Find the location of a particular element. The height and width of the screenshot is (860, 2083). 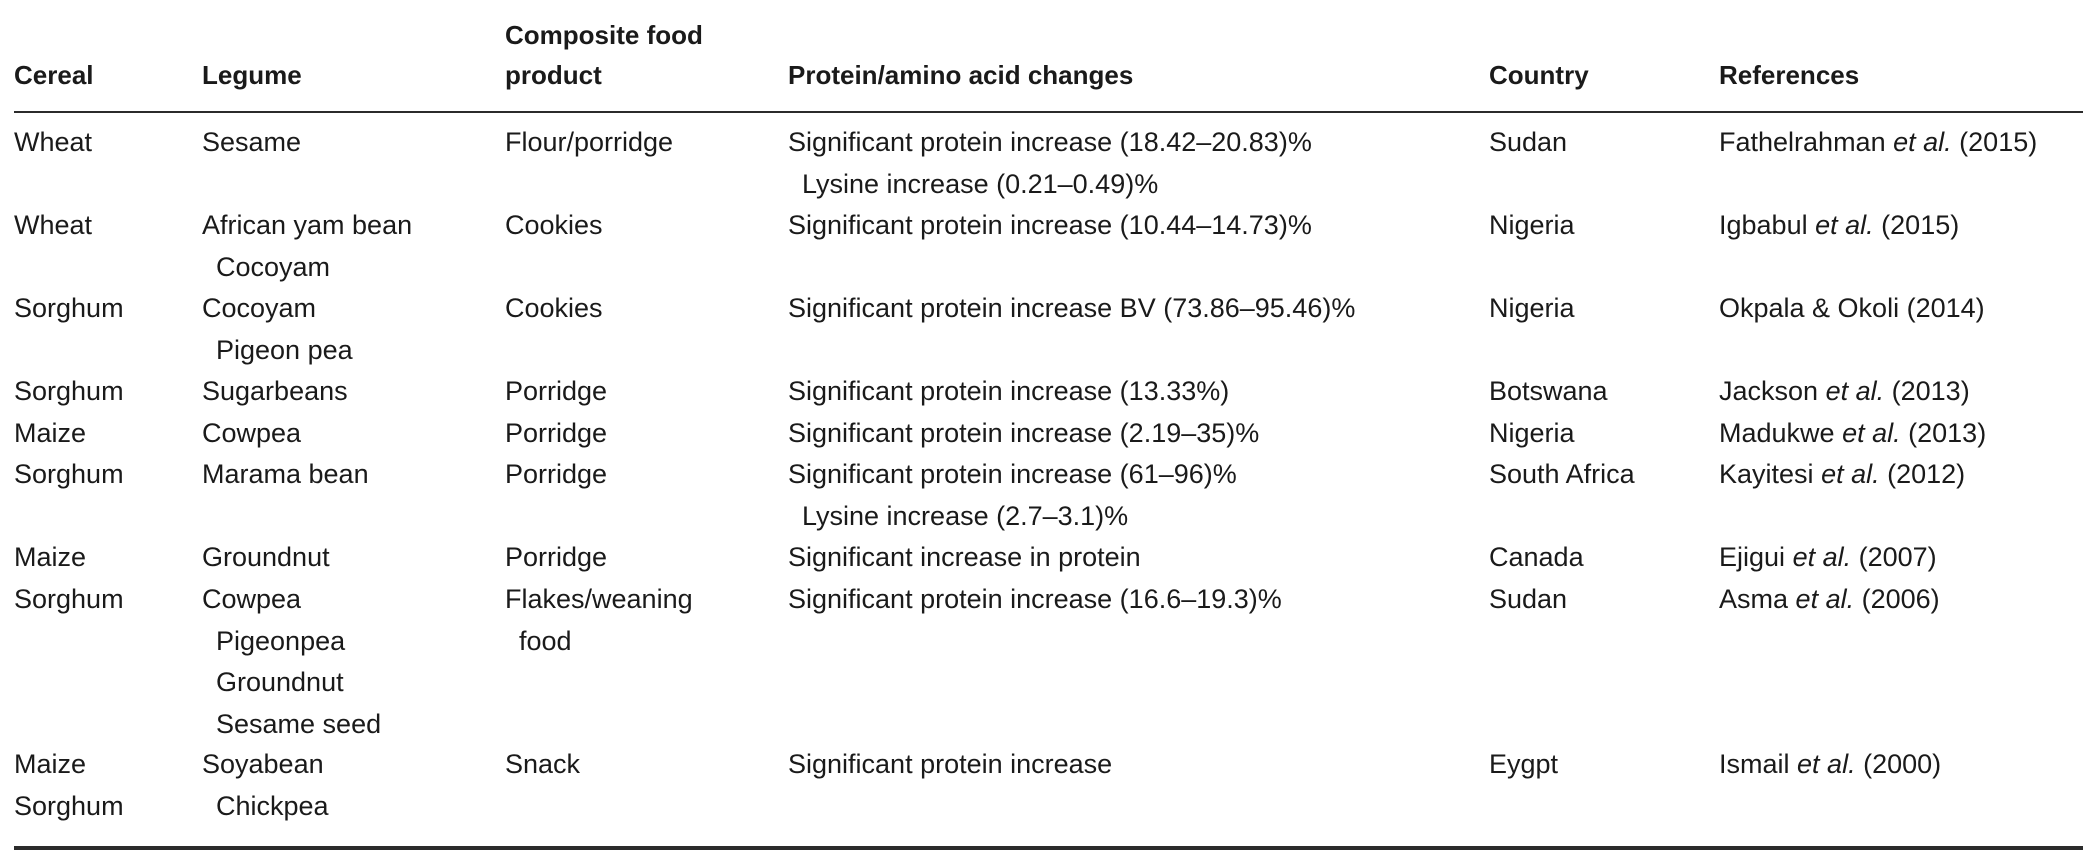

reference-author: Jackson is located at coordinates (1769, 391).